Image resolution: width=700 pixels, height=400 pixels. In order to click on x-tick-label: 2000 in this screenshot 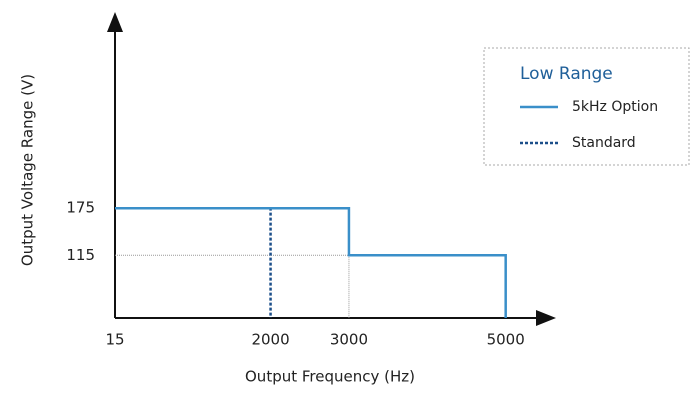, I will do `click(270, 340)`.